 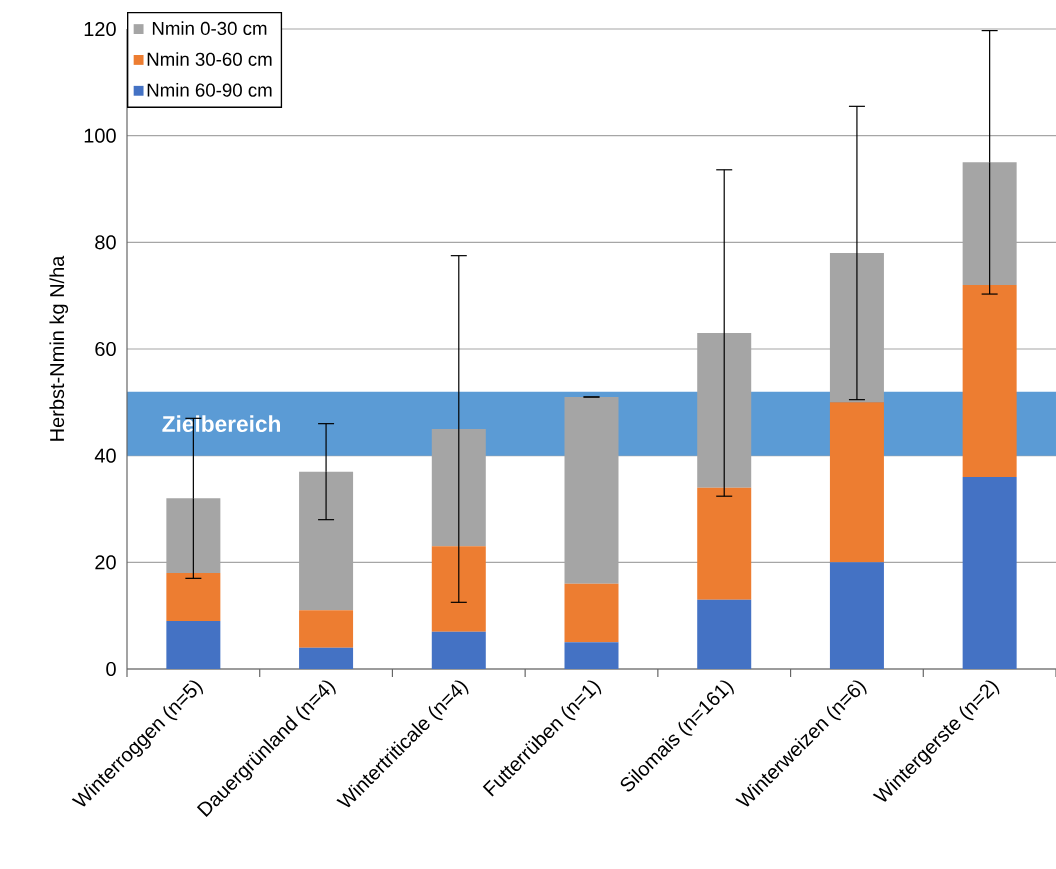 I want to click on y-tick-label: 0, so click(x=111, y=669).